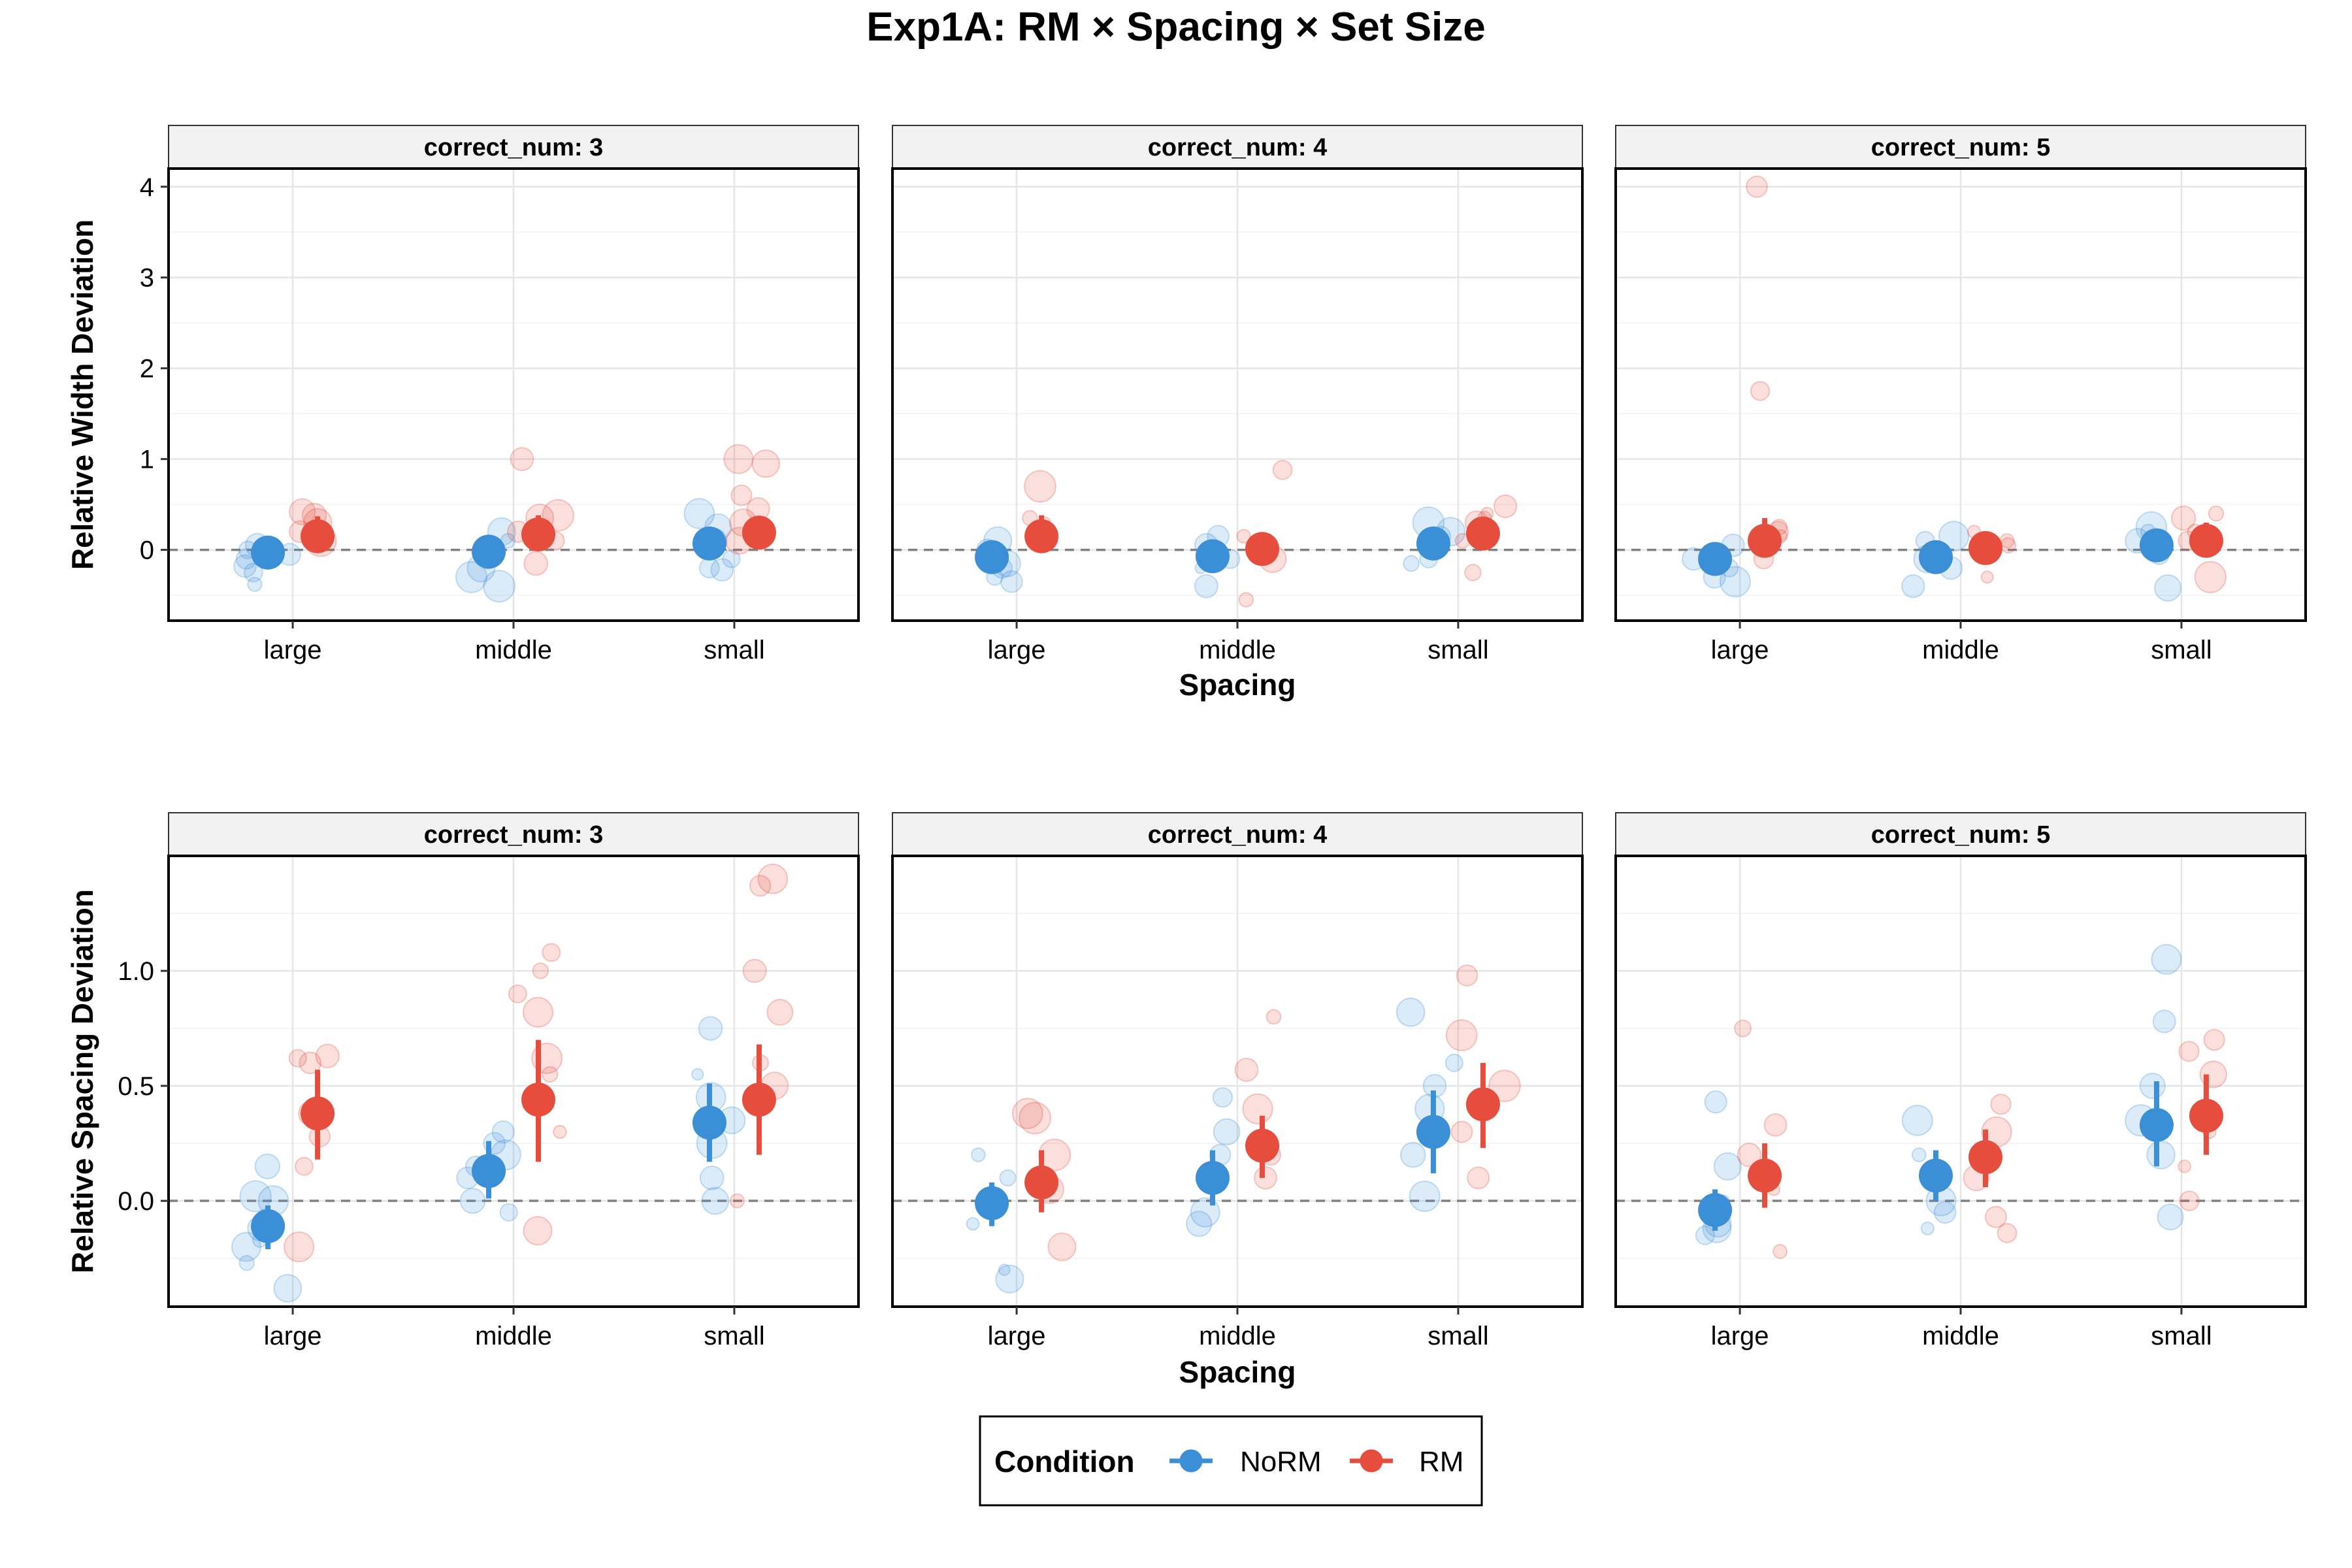 The height and width of the screenshot is (1568, 2352). I want to click on legend-key-rm-dot, so click(1371, 1461).